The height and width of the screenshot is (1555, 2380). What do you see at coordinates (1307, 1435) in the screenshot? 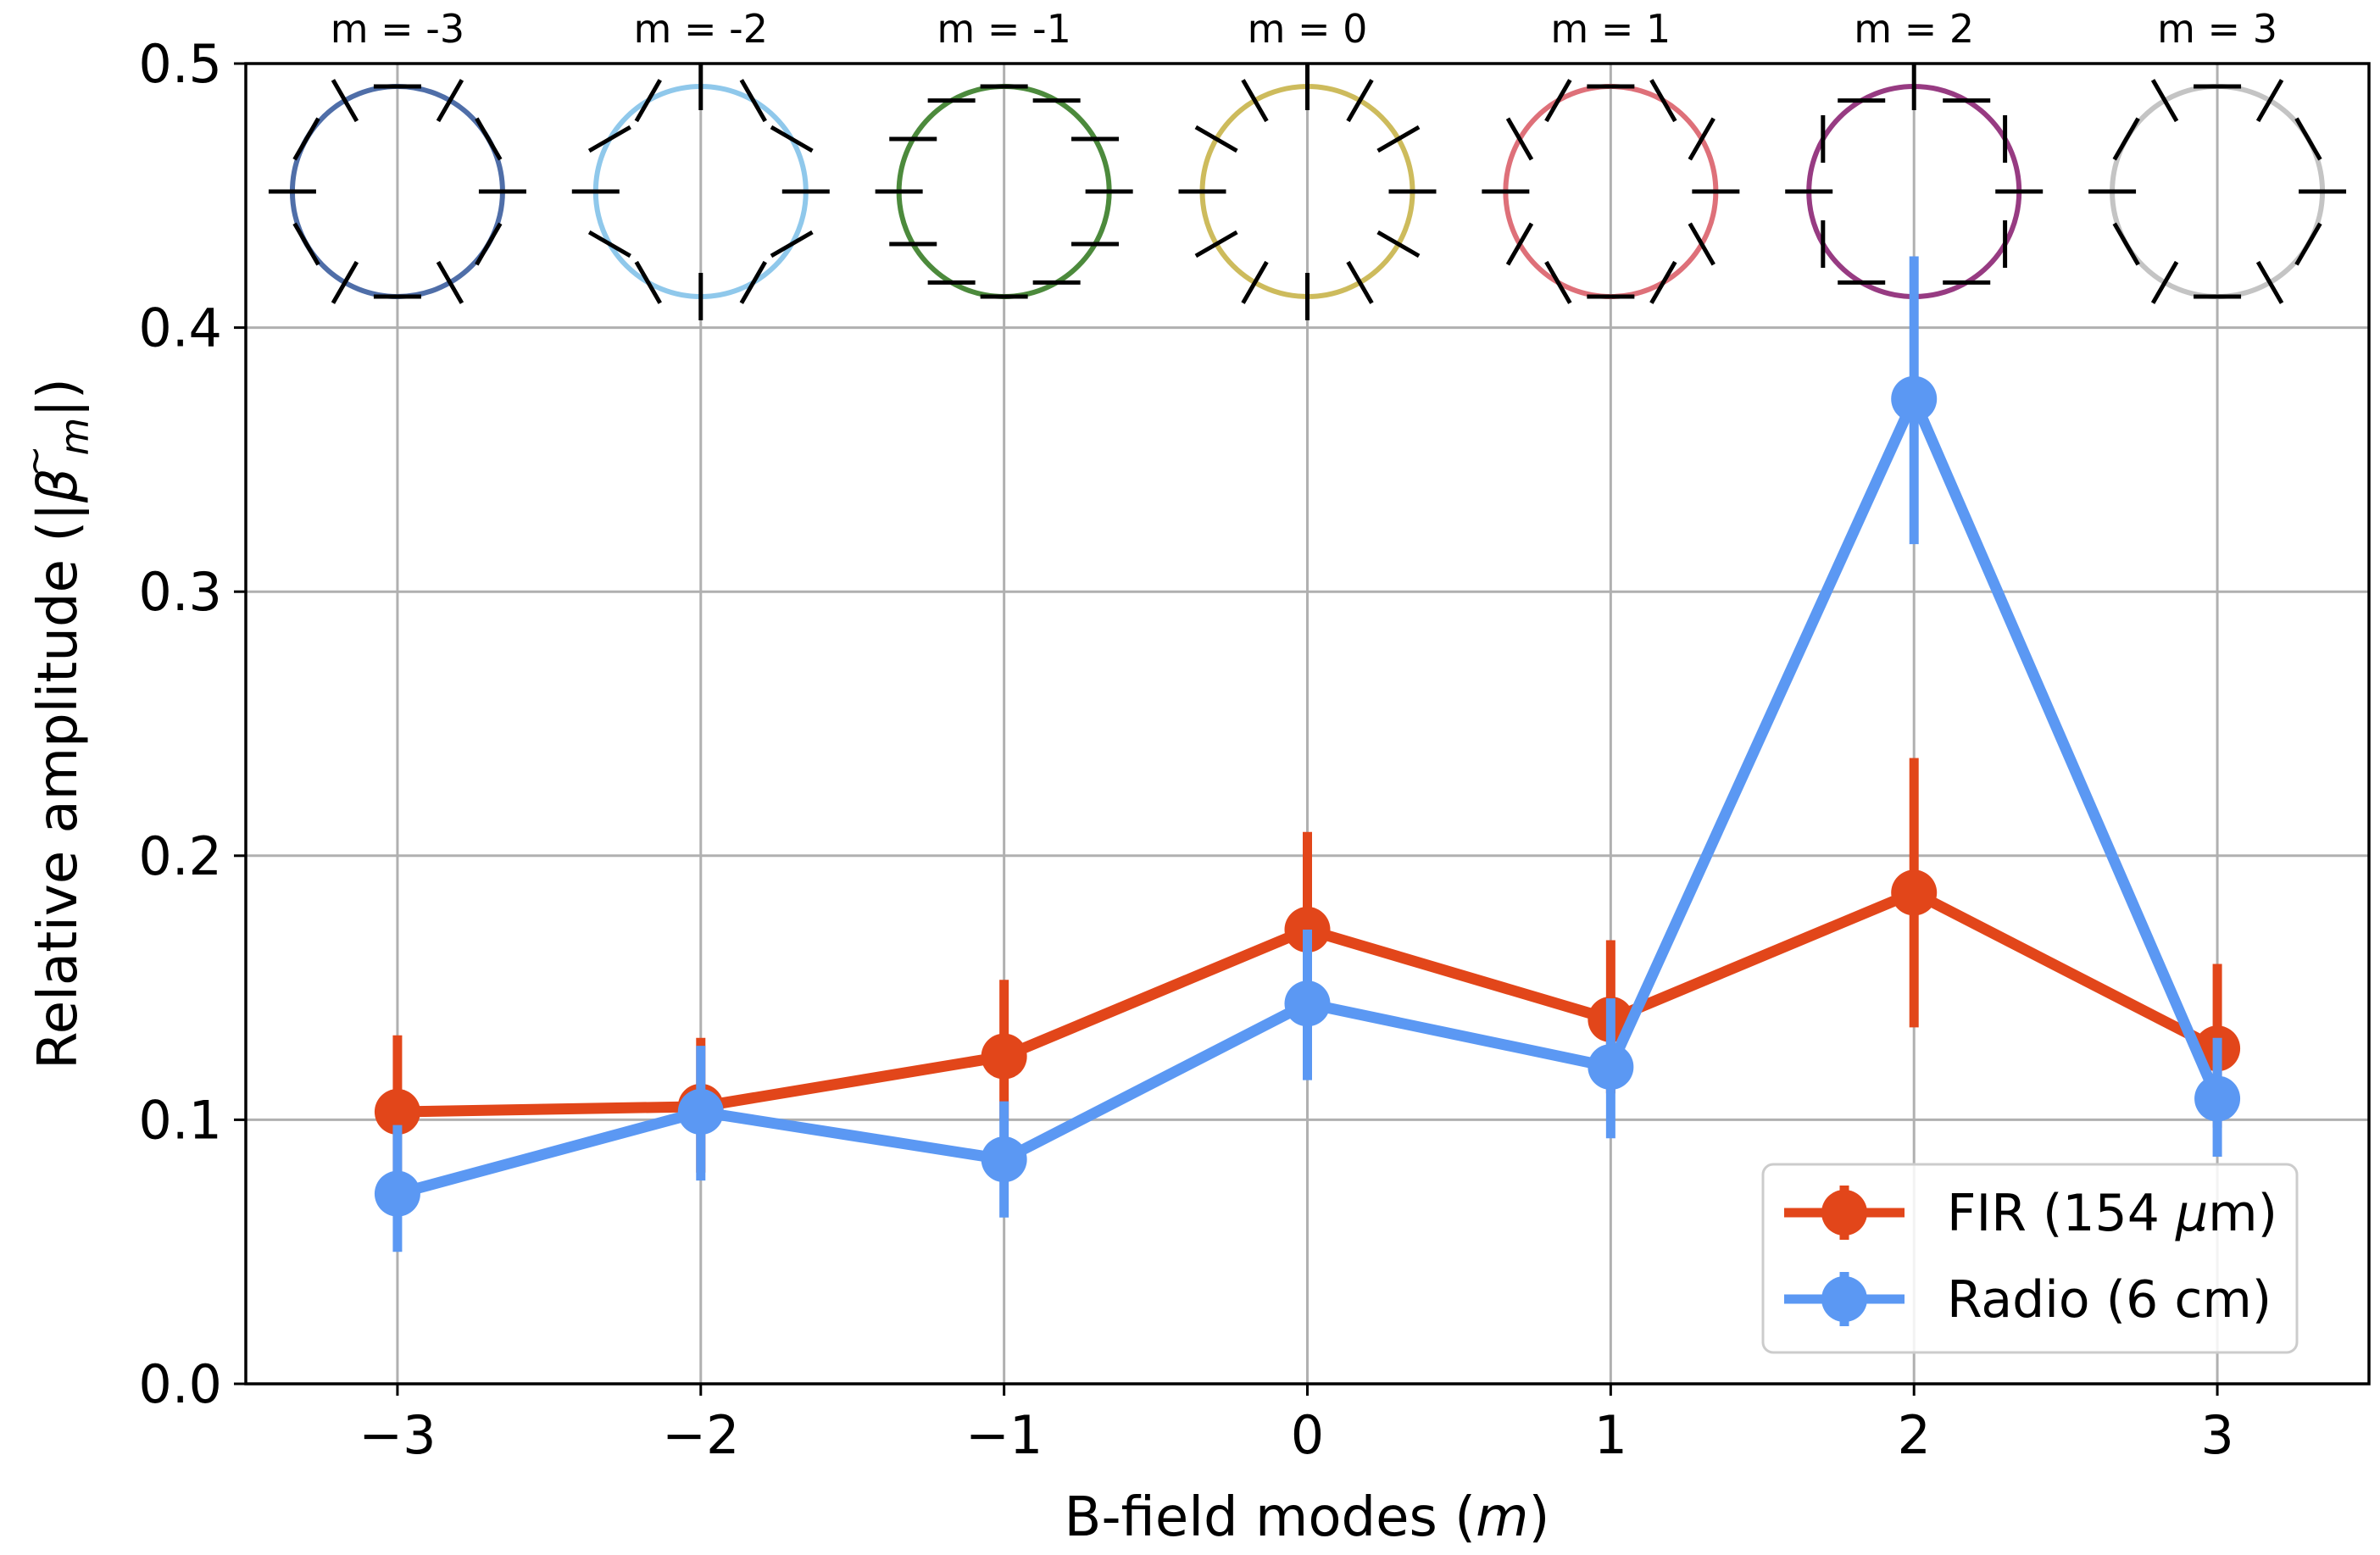
I see `x-tick-label: 0` at bounding box center [1307, 1435].